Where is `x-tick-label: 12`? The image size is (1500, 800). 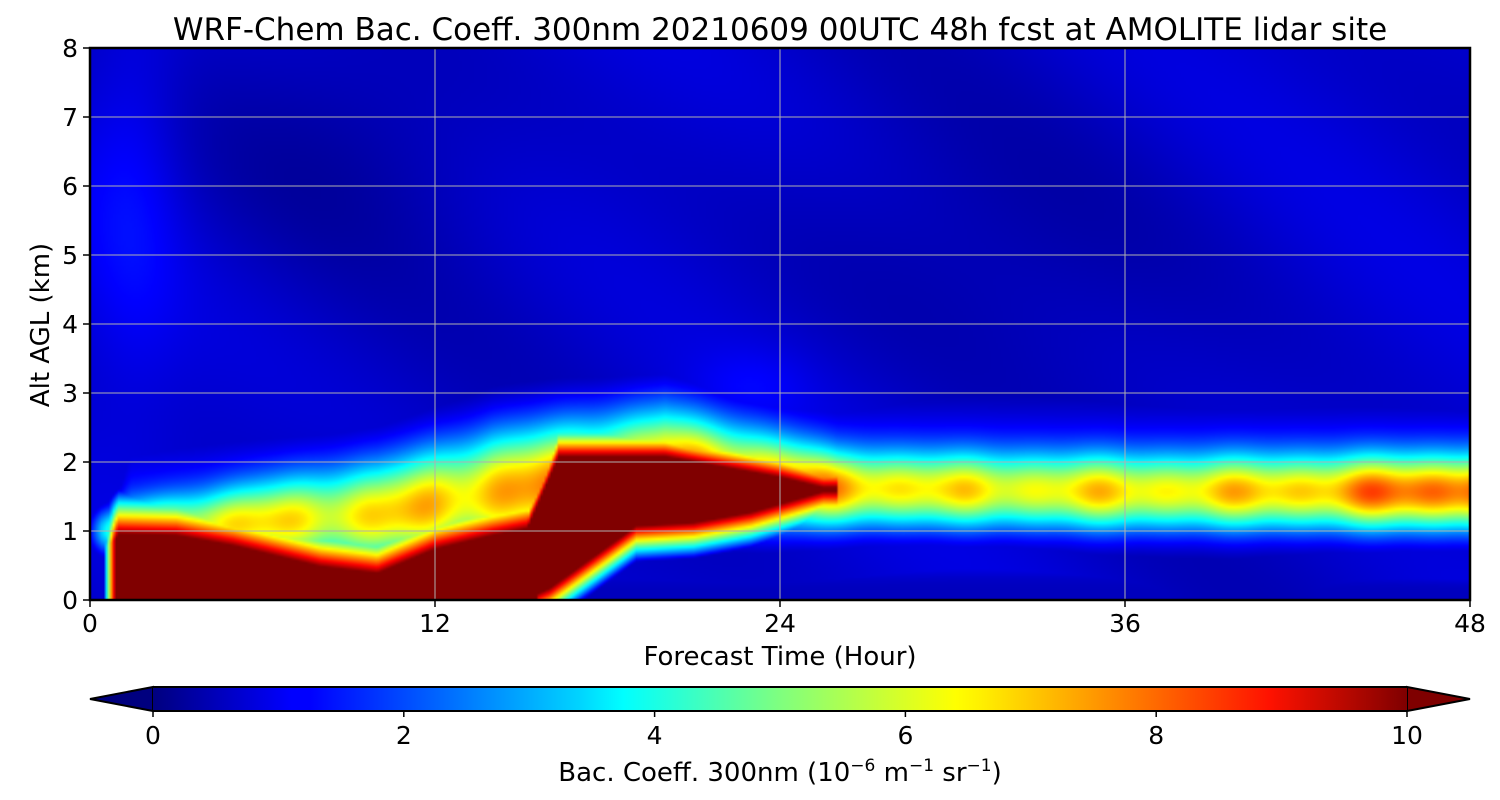
x-tick-label: 12 is located at coordinates (435, 623).